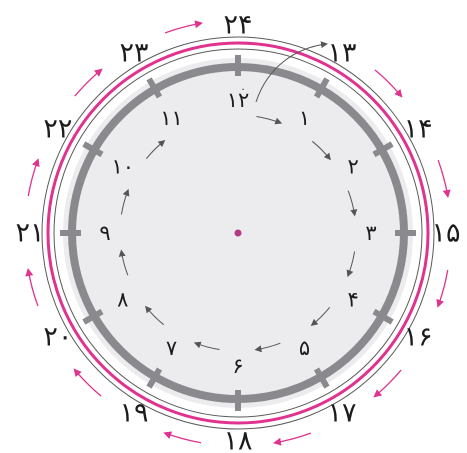 The image size is (467, 453). What do you see at coordinates (418, 337) in the screenshot?
I see `outer-hour-label: ۱۶` at bounding box center [418, 337].